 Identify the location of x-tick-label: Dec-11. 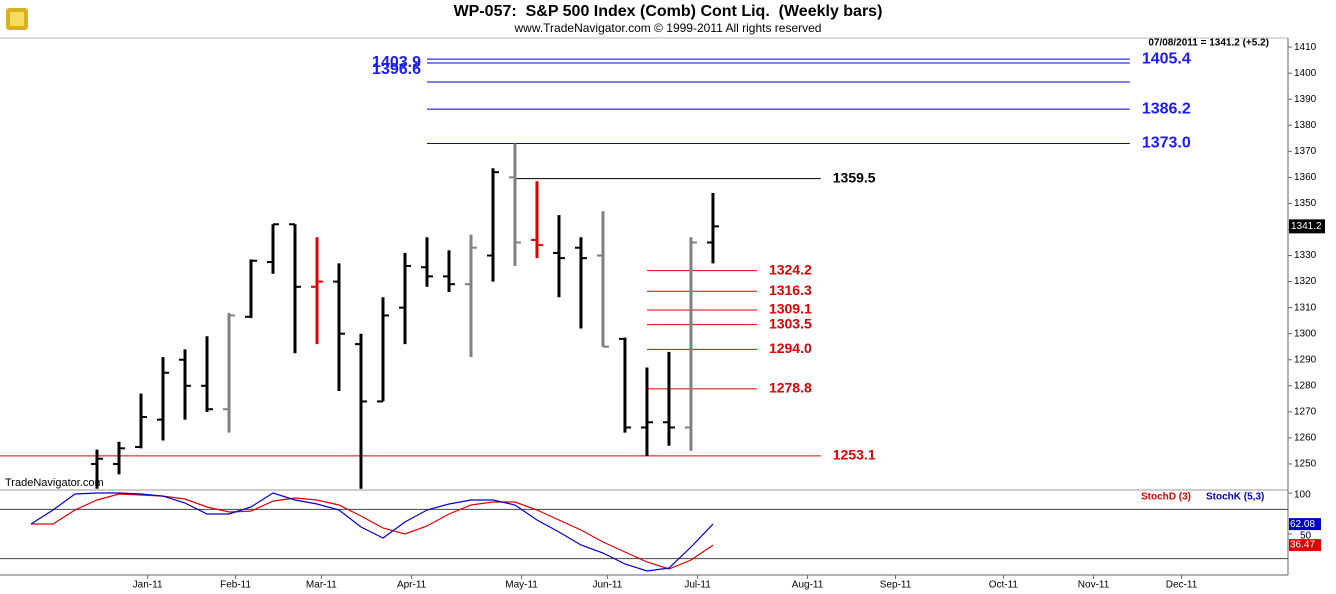
(1182, 585).